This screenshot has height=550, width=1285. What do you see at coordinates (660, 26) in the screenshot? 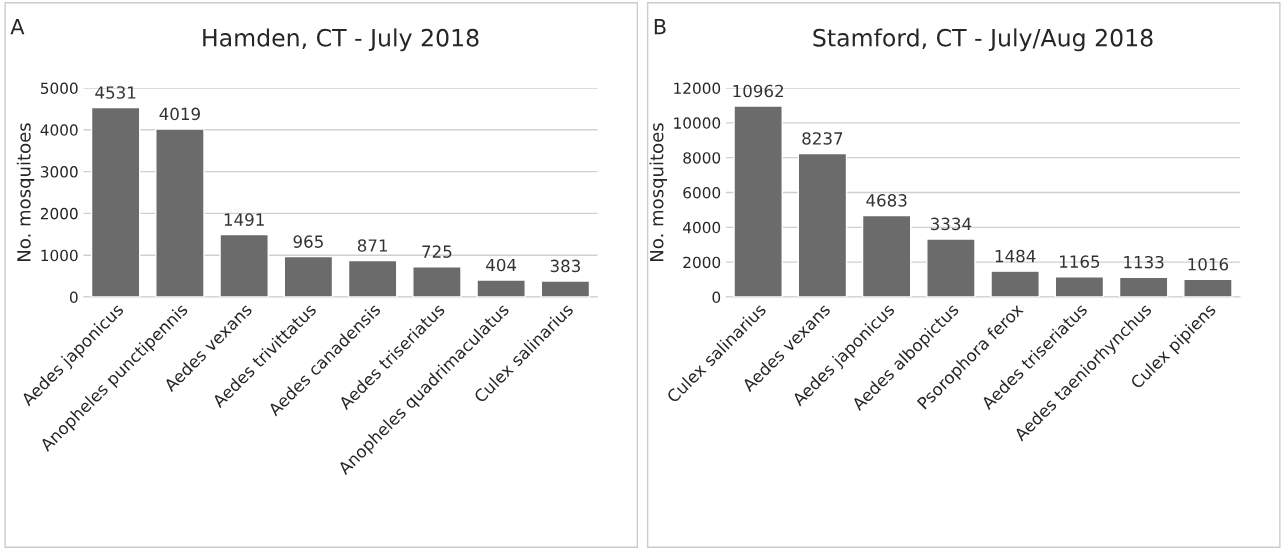
I see `text: B` at bounding box center [660, 26].